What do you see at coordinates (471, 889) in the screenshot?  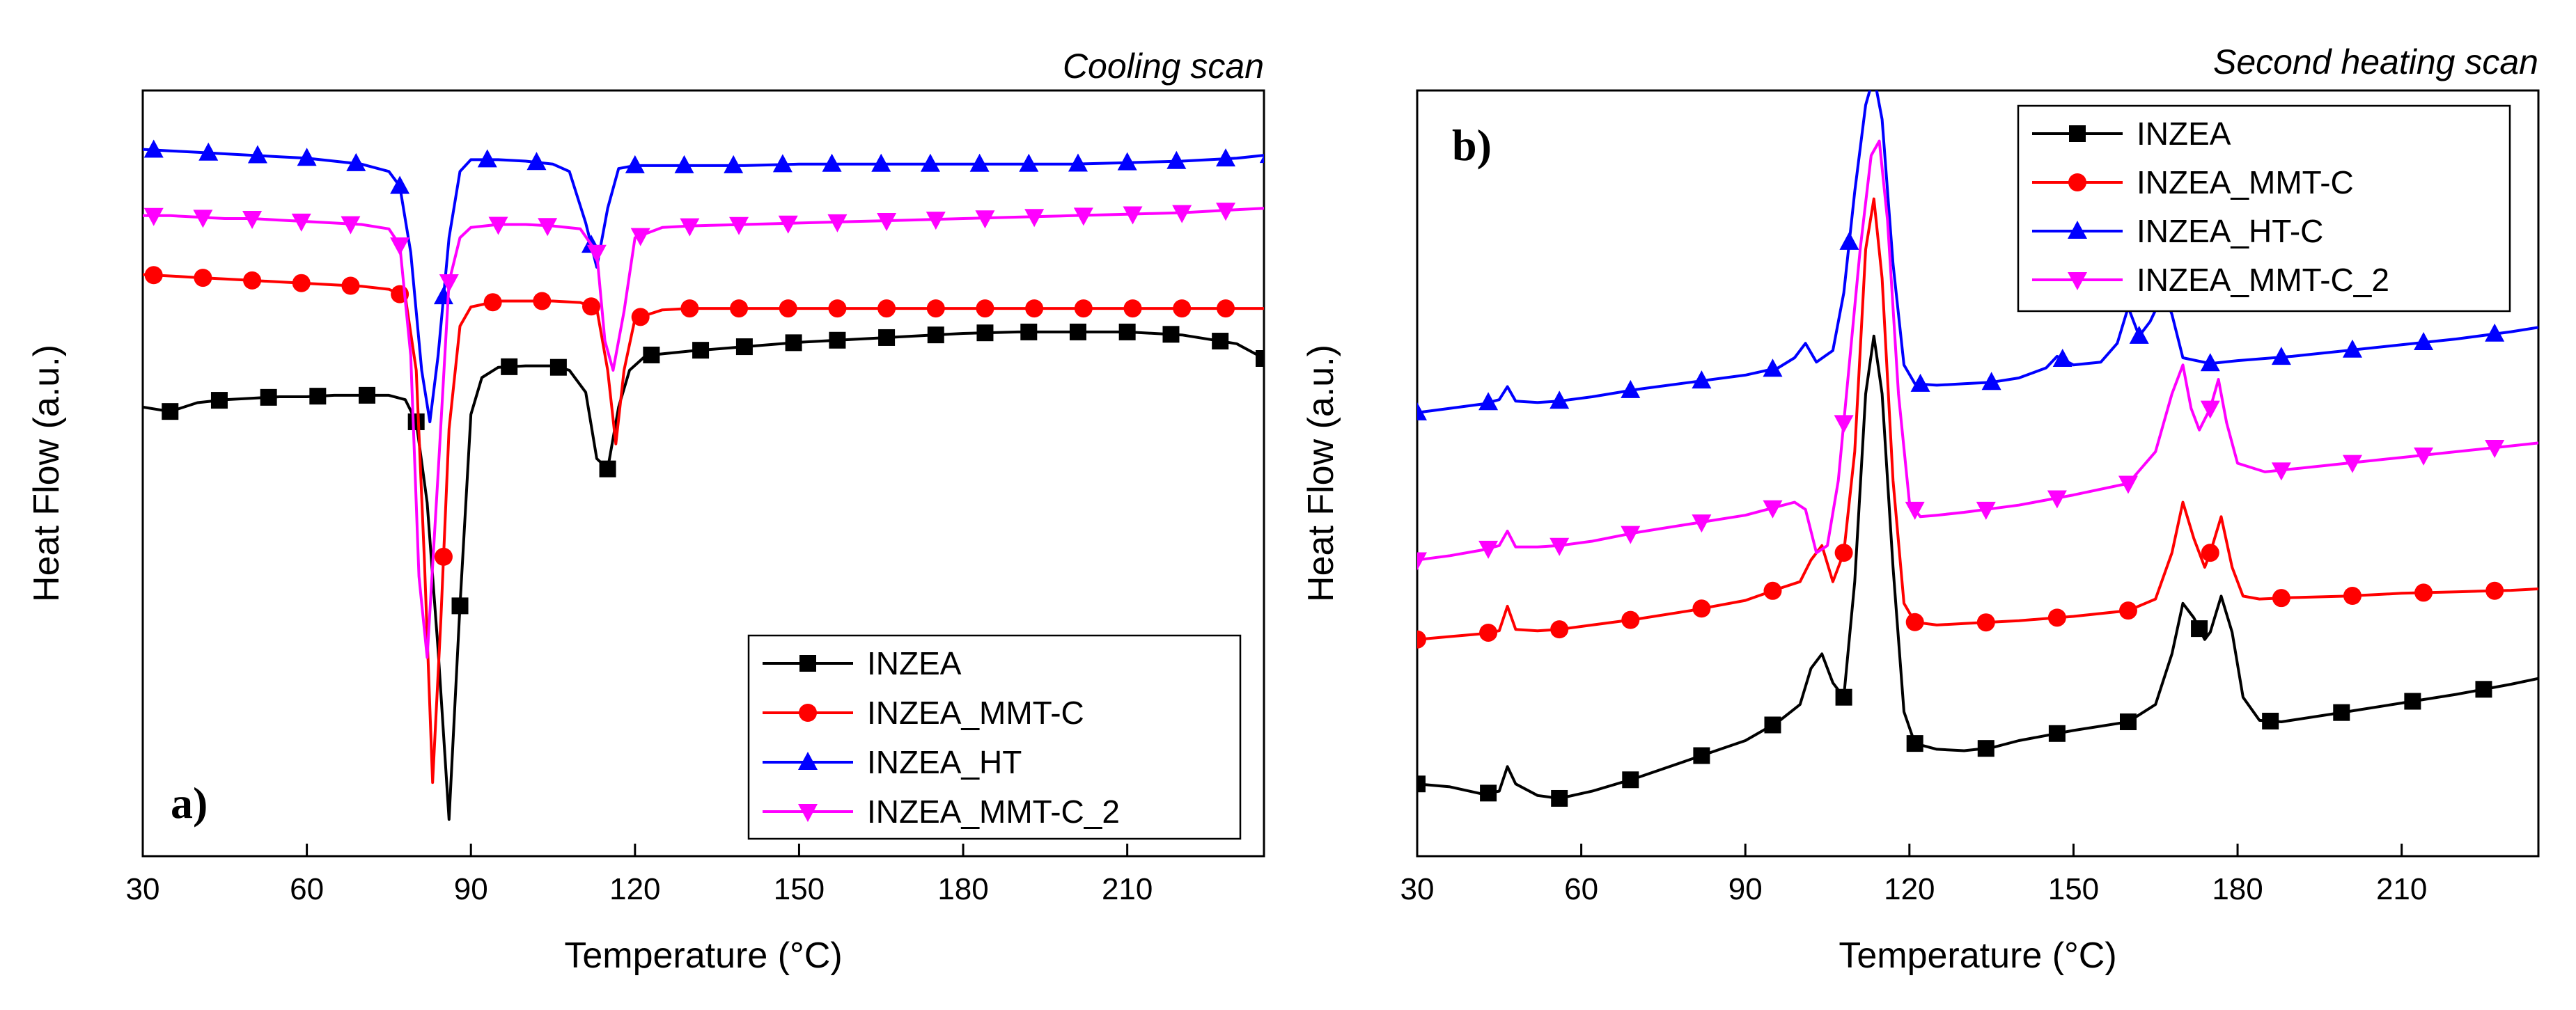 I see `x-tick-label: 90` at bounding box center [471, 889].